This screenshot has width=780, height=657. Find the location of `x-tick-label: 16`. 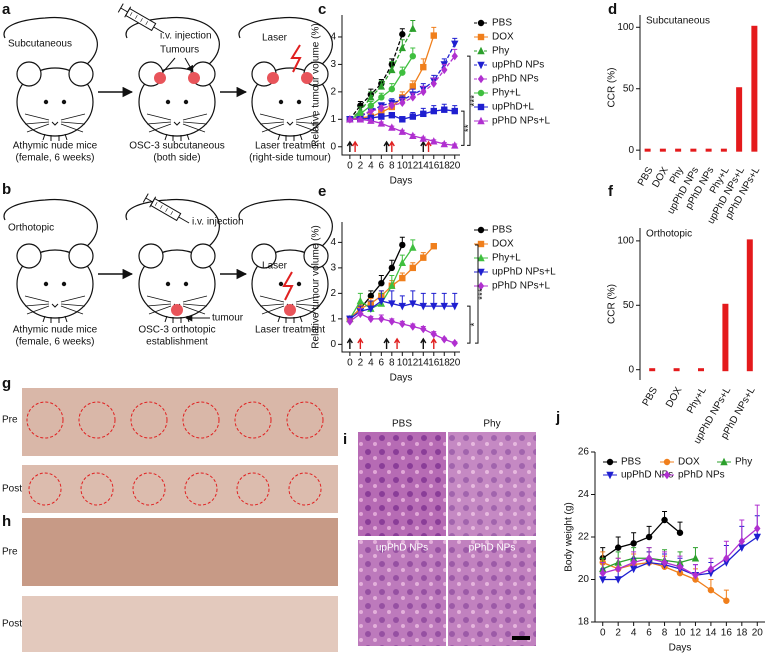

x-tick-label: 16 is located at coordinates (434, 166).